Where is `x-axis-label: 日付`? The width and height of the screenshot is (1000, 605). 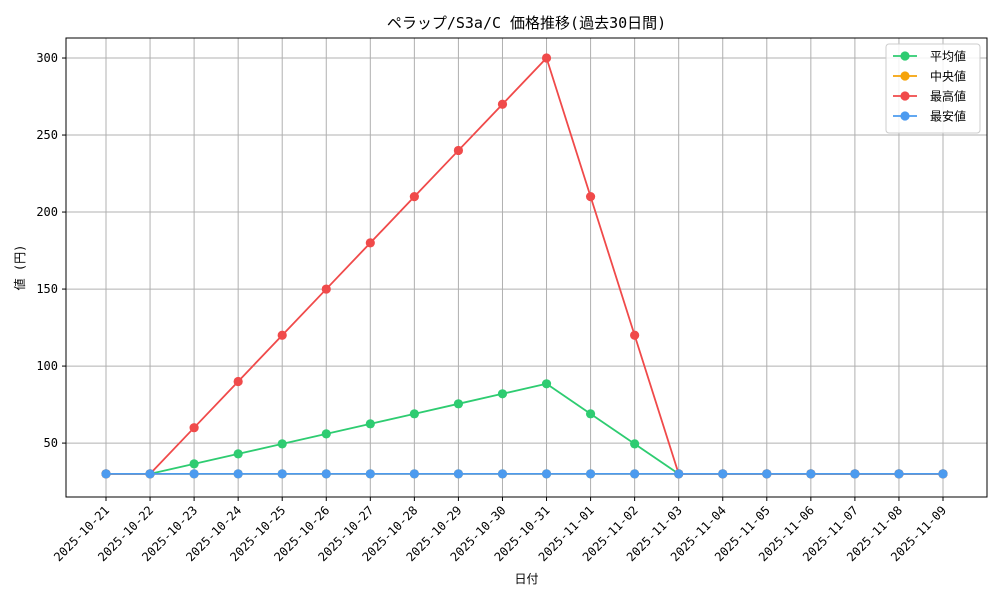
x-axis-label: 日付 is located at coordinates (526, 579).